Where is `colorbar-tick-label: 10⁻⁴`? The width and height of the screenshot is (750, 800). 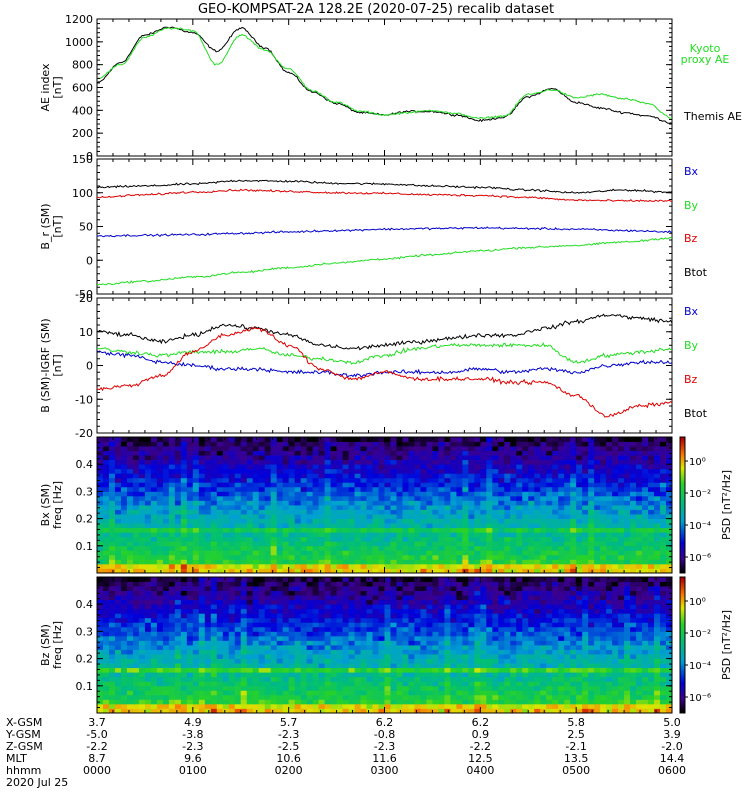
colorbar-tick-label: 10⁻⁴ is located at coordinates (700, 526).